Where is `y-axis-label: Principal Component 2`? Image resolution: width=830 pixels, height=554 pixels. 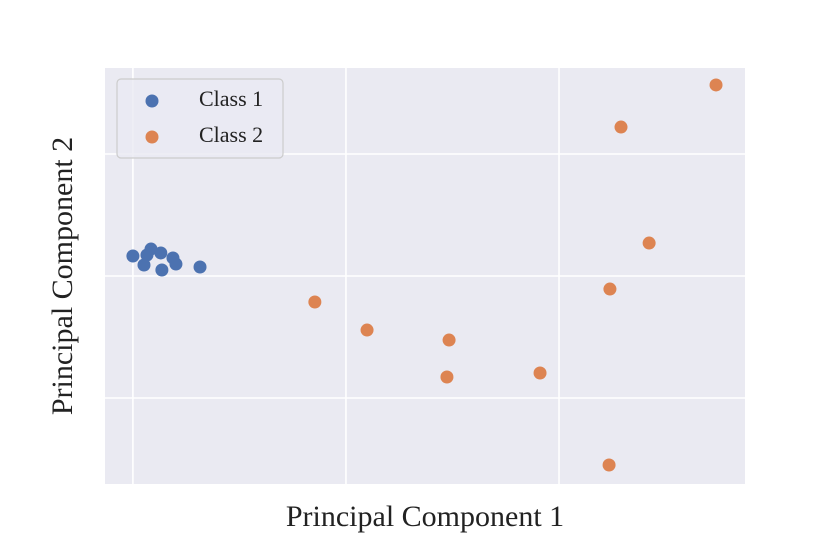
y-axis-label: Principal Component 2 is located at coordinates (62, 276).